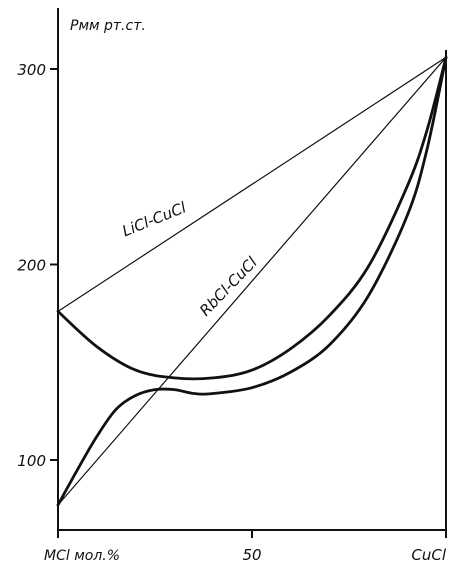 The height and width of the screenshot is (569, 452). What do you see at coordinates (251, 555) in the screenshot?
I see `x-tick-label: 50` at bounding box center [251, 555].